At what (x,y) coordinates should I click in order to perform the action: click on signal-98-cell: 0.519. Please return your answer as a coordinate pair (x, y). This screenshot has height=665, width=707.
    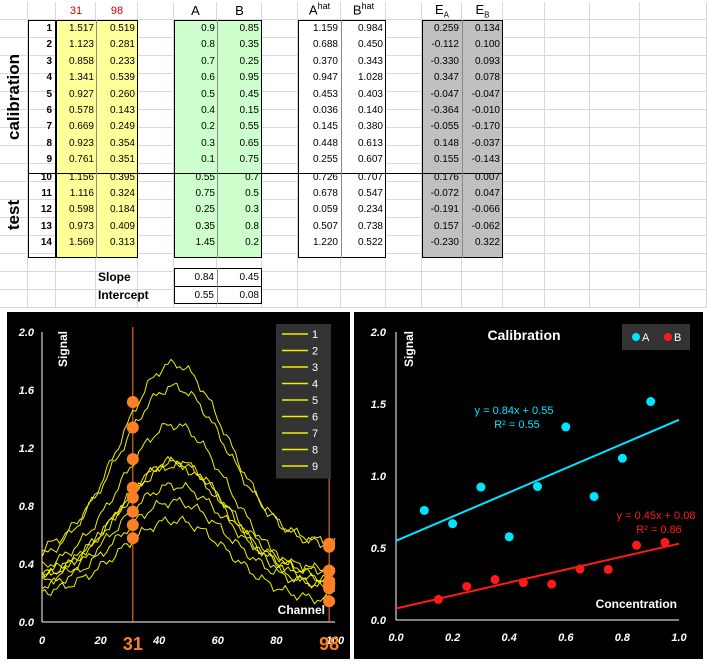
    Looking at the image, I should click on (122, 28).